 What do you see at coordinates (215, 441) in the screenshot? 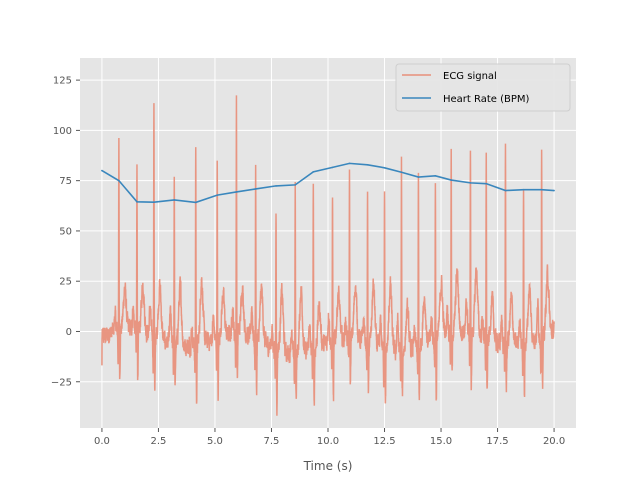
I see `x-tick-label-2: 5.0` at bounding box center [215, 441].